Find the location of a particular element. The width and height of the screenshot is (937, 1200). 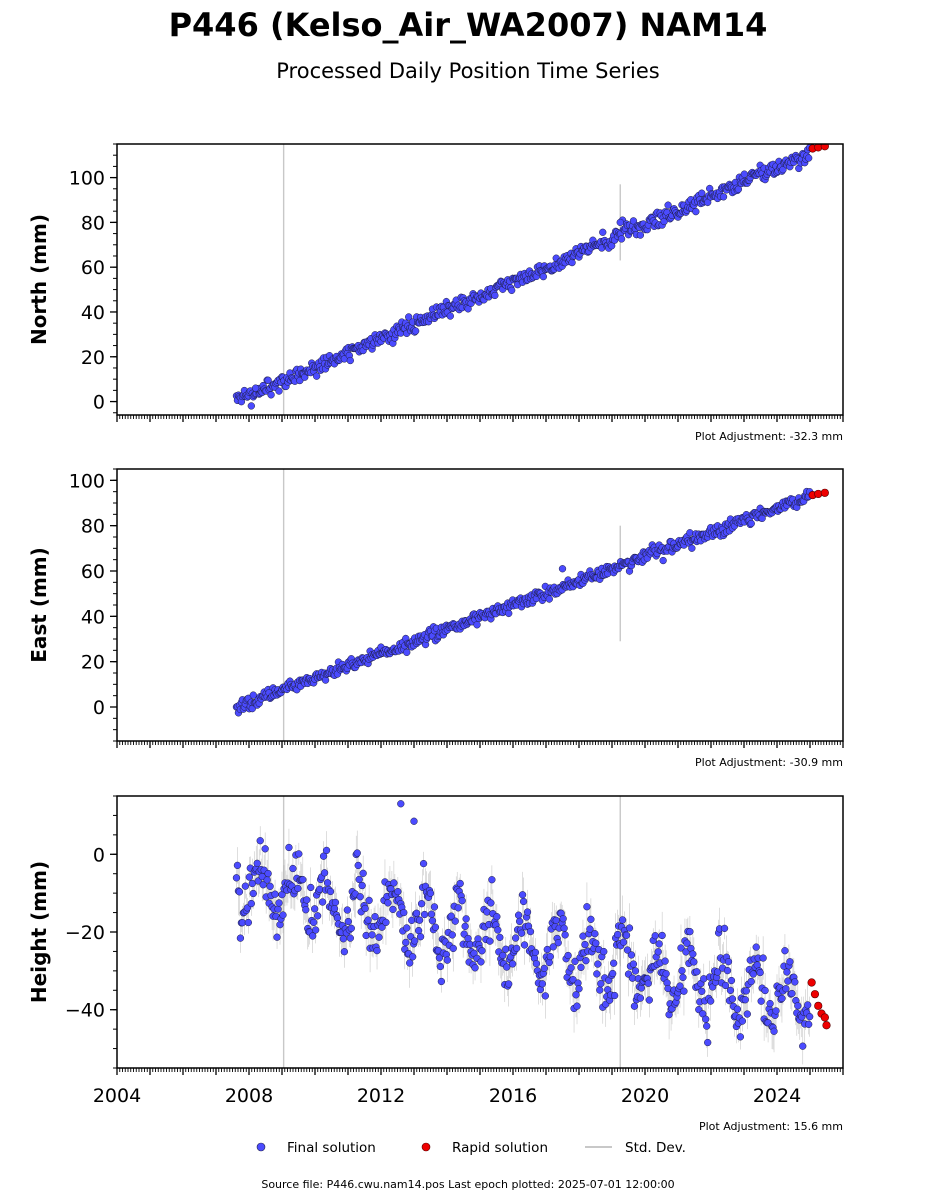

north-ytick-label: 20 is located at coordinates (93, 358).